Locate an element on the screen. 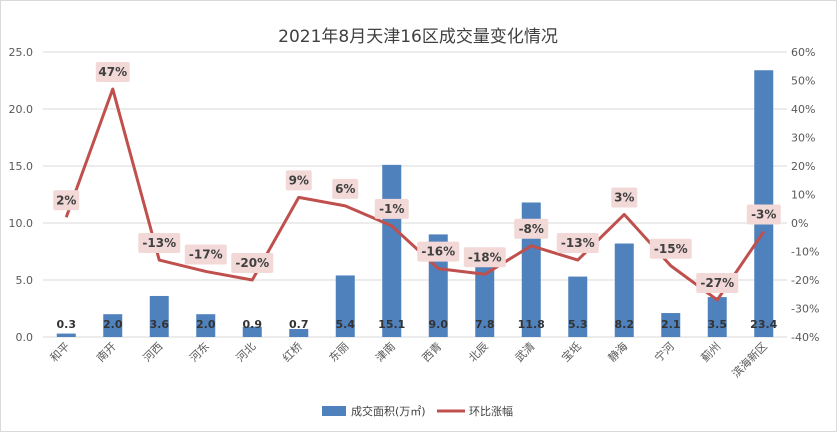 This screenshot has height=432, width=837. y-right-tick-label: 20% is located at coordinates (803, 166).